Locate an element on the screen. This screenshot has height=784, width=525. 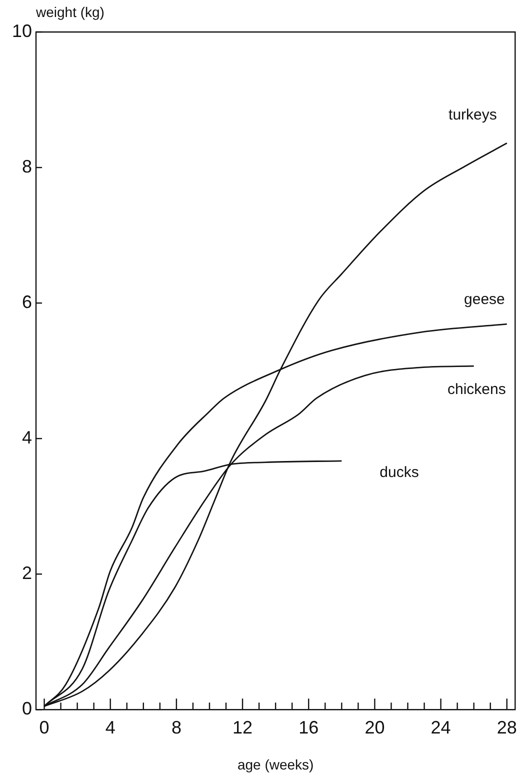
y-tick-label: 2 is located at coordinates (27, 573).